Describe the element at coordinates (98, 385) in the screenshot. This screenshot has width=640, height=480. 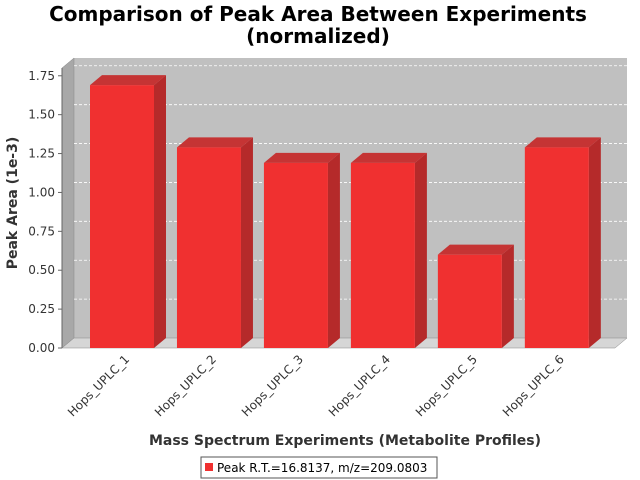
I see `x-tick-label: Hops_UPLC_1` at that location.